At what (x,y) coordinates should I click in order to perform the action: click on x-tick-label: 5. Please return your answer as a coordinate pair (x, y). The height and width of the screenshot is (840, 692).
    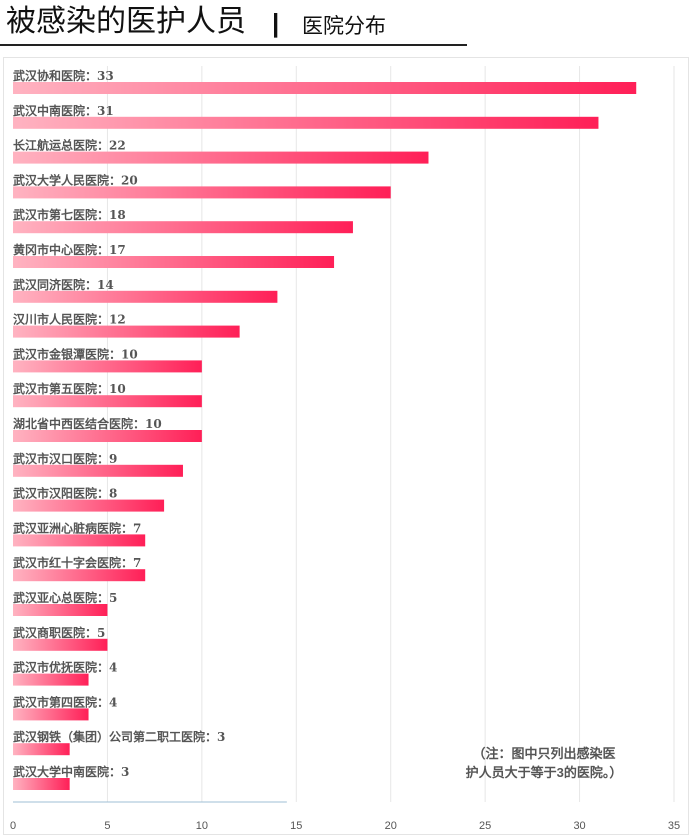
    Looking at the image, I should click on (107, 826).